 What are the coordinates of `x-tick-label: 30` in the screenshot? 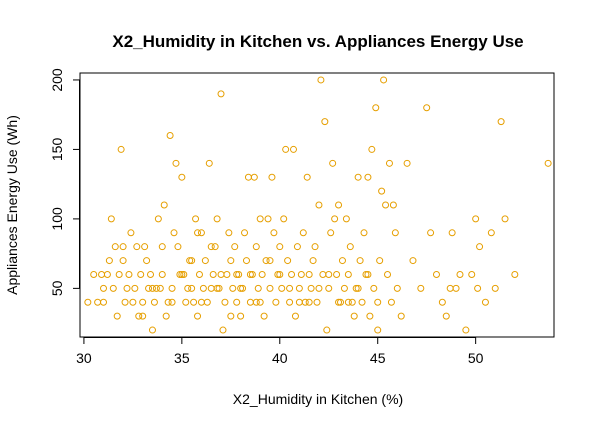 It's located at (84, 358).